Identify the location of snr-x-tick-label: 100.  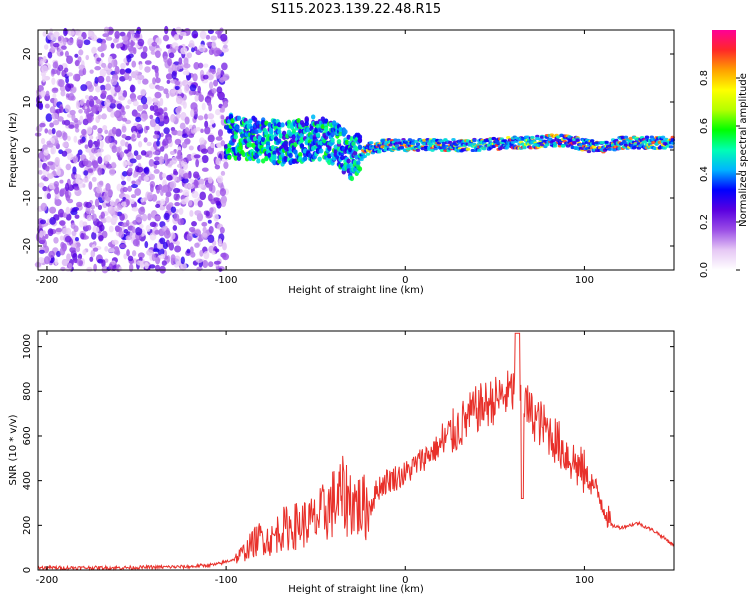
(584, 580).